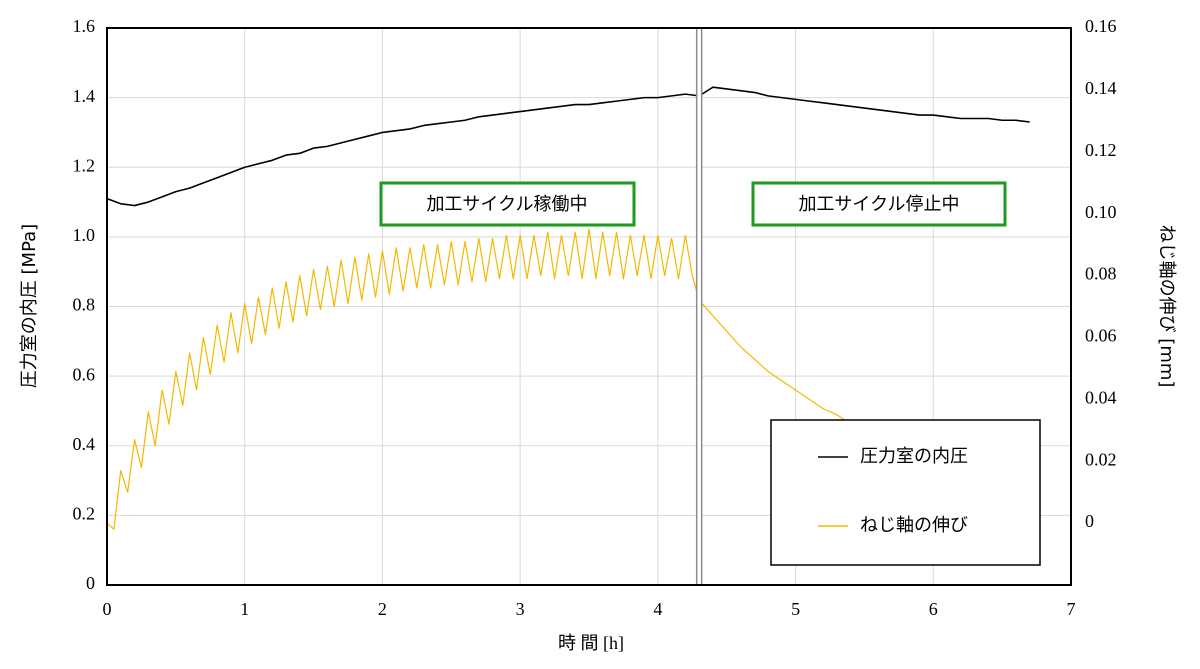 The width and height of the screenshot is (1200, 669). Describe the element at coordinates (914, 456) in the screenshot. I see `legend-label: 圧力室の内圧` at that location.